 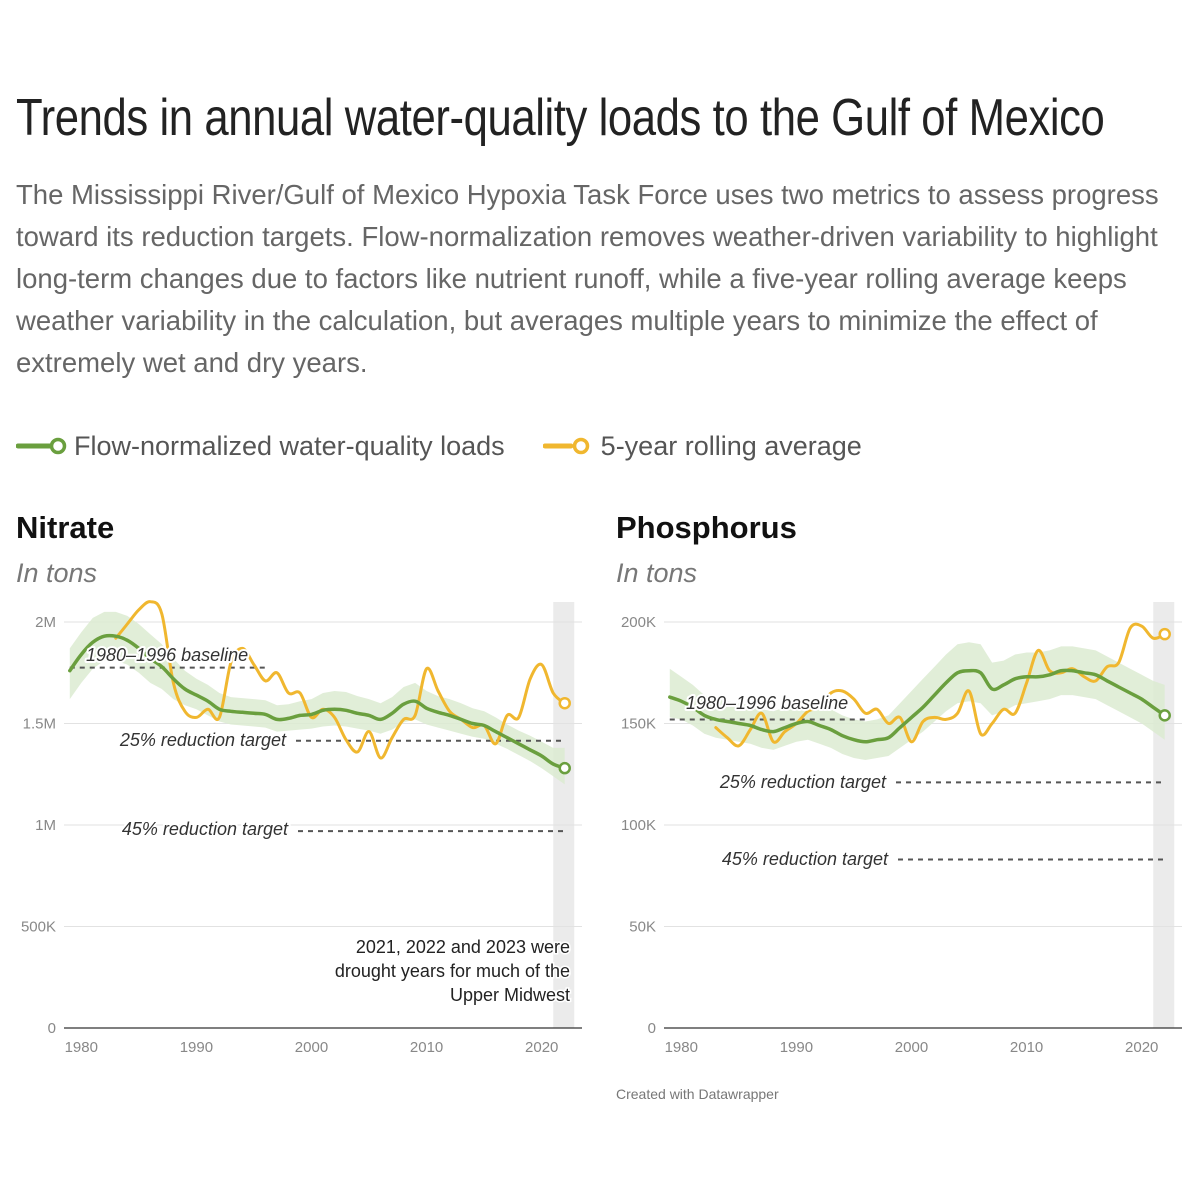 I want to click on y-tick-label: 1M, so click(x=45, y=825).